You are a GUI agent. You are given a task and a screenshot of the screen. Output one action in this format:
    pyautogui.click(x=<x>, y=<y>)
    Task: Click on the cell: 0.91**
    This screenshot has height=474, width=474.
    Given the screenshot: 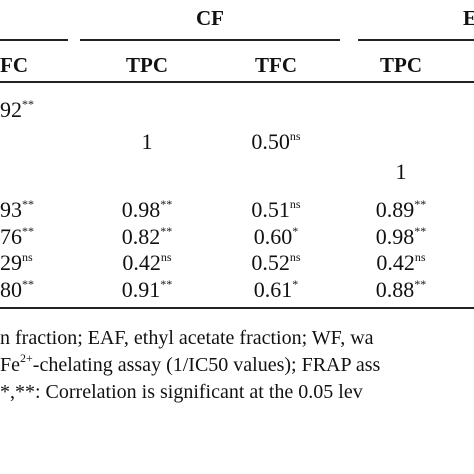 What is the action you would take?
    pyautogui.click(x=147, y=290)
    